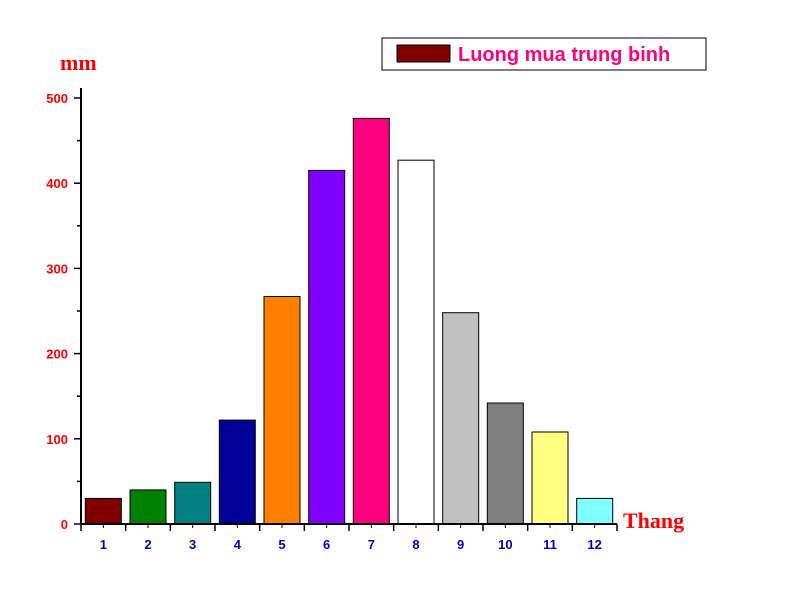 The image size is (800, 600). What do you see at coordinates (57, 268) in the screenshot?
I see `y-tick-label: 300` at bounding box center [57, 268].